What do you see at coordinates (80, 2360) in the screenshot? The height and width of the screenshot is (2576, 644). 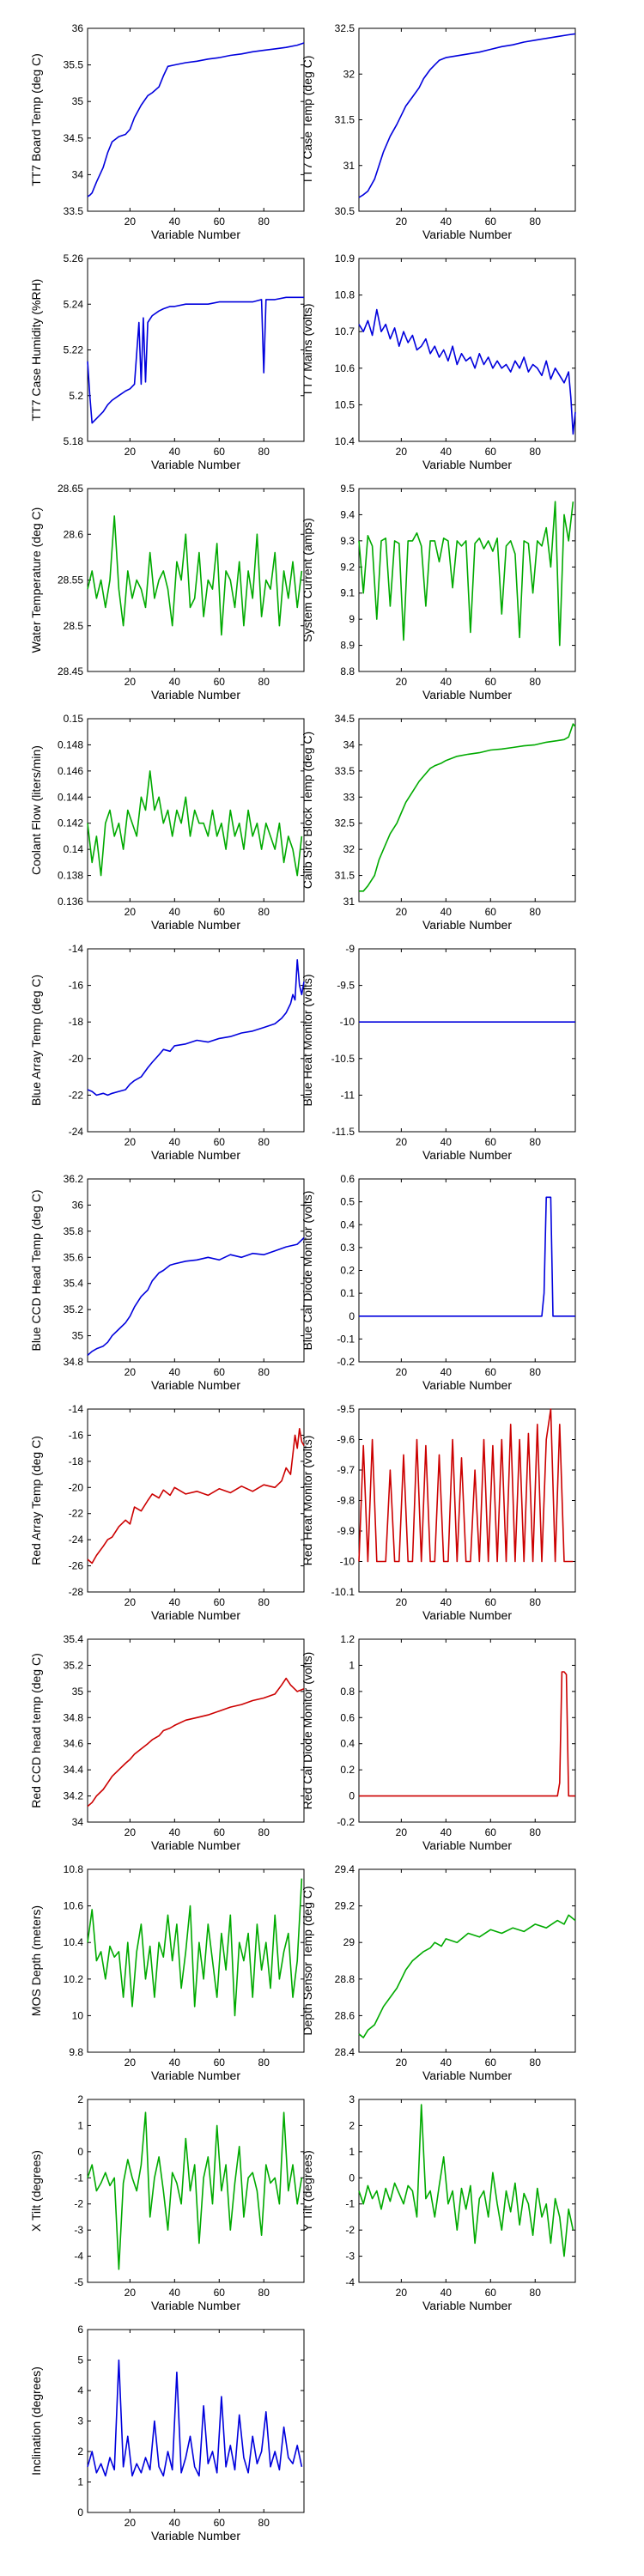 I see `y-tick-label: 5` at bounding box center [80, 2360].